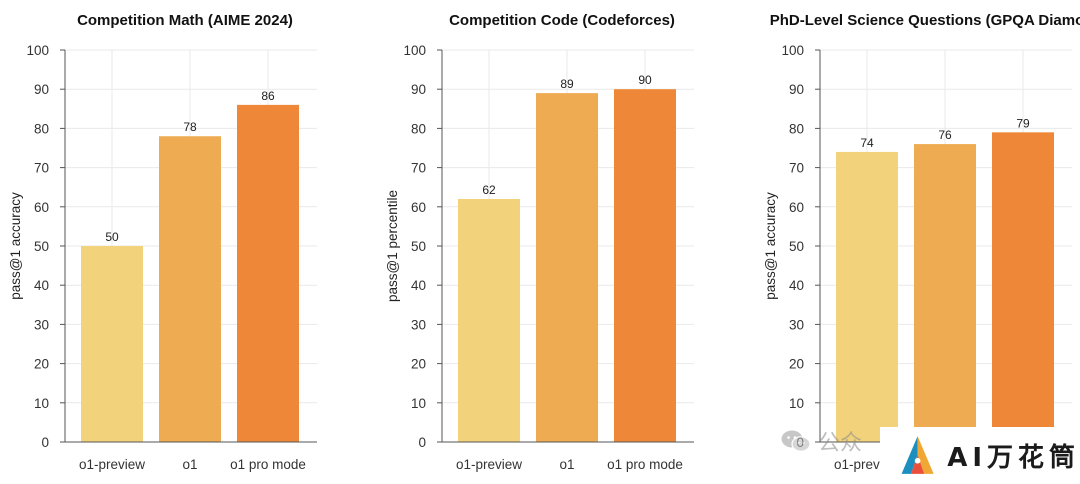 The width and height of the screenshot is (1080, 484). I want to click on data-label: 62, so click(489, 190).